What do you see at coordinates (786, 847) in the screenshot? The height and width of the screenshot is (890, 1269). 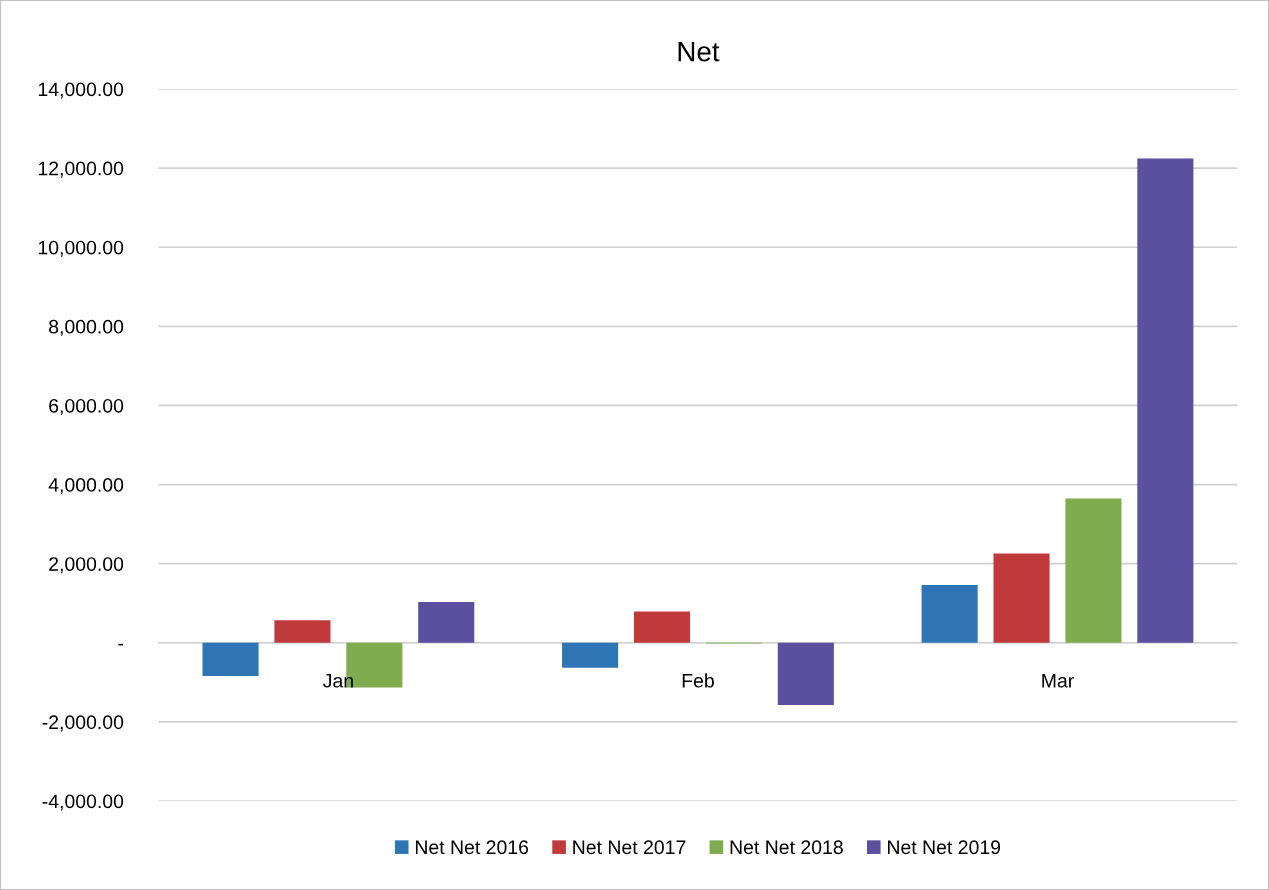 I see `legend-label: Net Net 2018` at bounding box center [786, 847].